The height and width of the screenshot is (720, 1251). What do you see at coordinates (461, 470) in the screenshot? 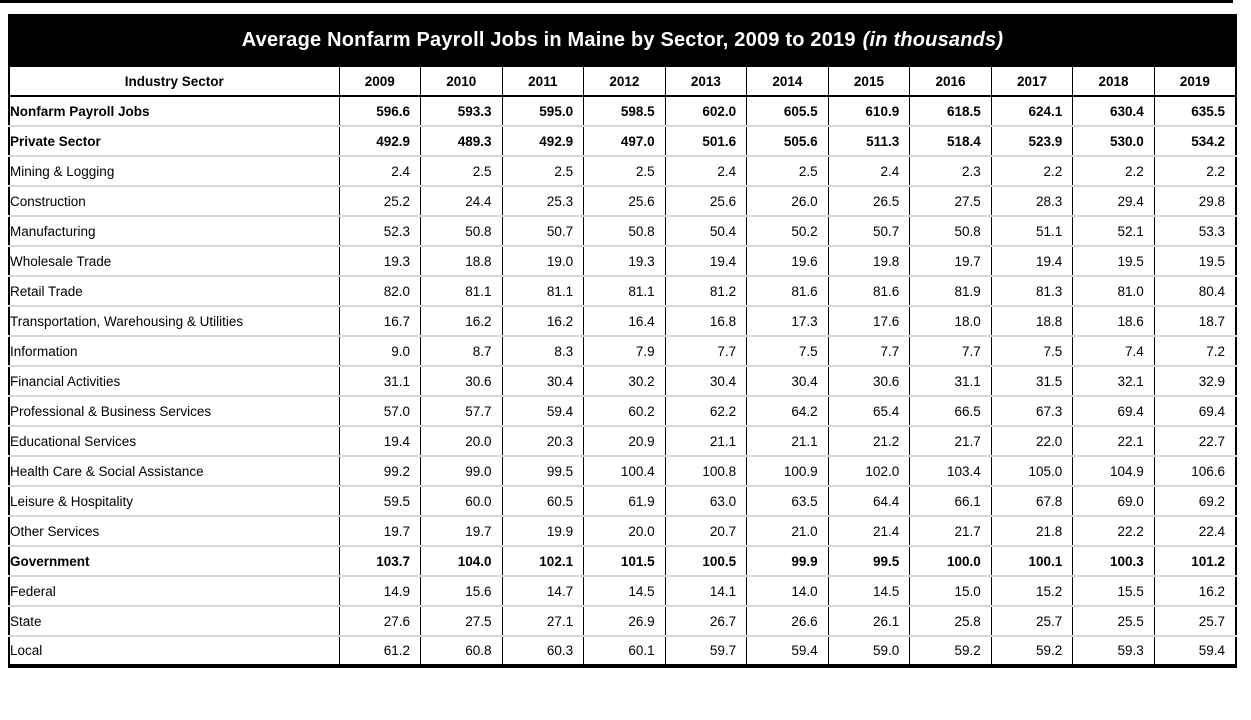
I see `value-cell: 99.0` at bounding box center [461, 470].